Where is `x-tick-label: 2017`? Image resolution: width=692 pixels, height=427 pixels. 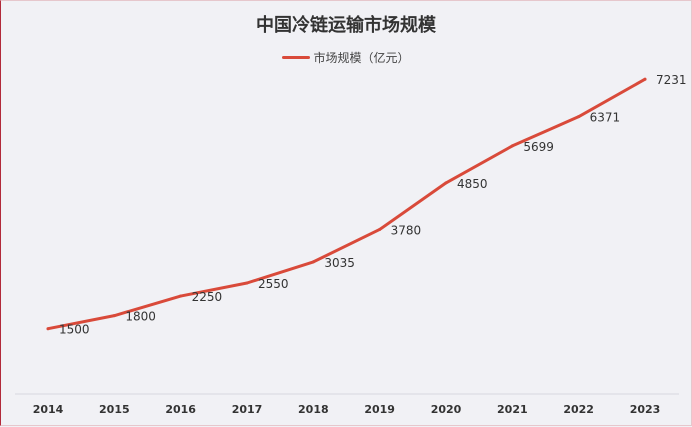
x-tick-label: 2017 is located at coordinates (247, 409).